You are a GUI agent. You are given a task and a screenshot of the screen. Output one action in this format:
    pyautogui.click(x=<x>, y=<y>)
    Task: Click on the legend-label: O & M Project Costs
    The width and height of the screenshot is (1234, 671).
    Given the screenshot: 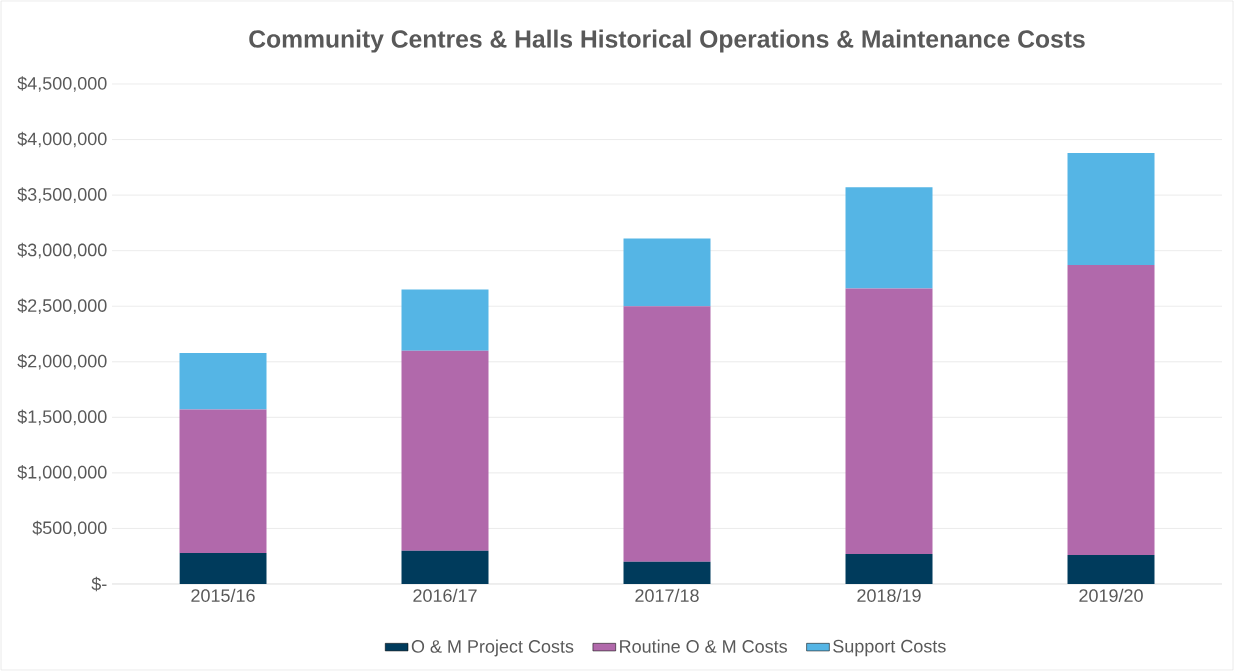 What is the action you would take?
    pyautogui.click(x=492, y=648)
    